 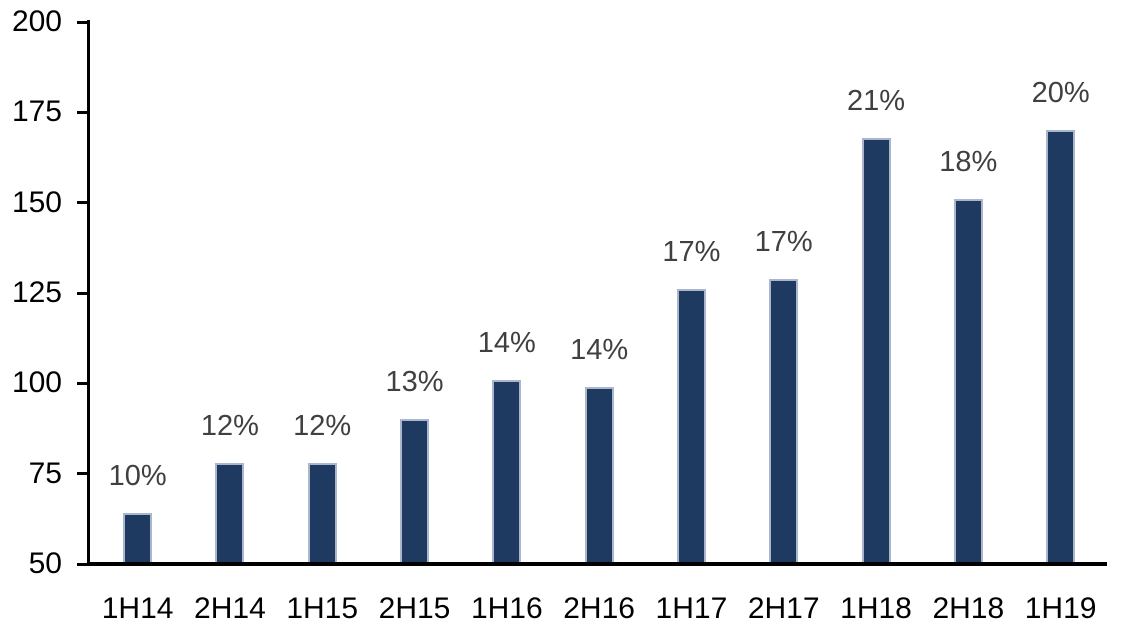 I want to click on bar-1H17, so click(x=691, y=427).